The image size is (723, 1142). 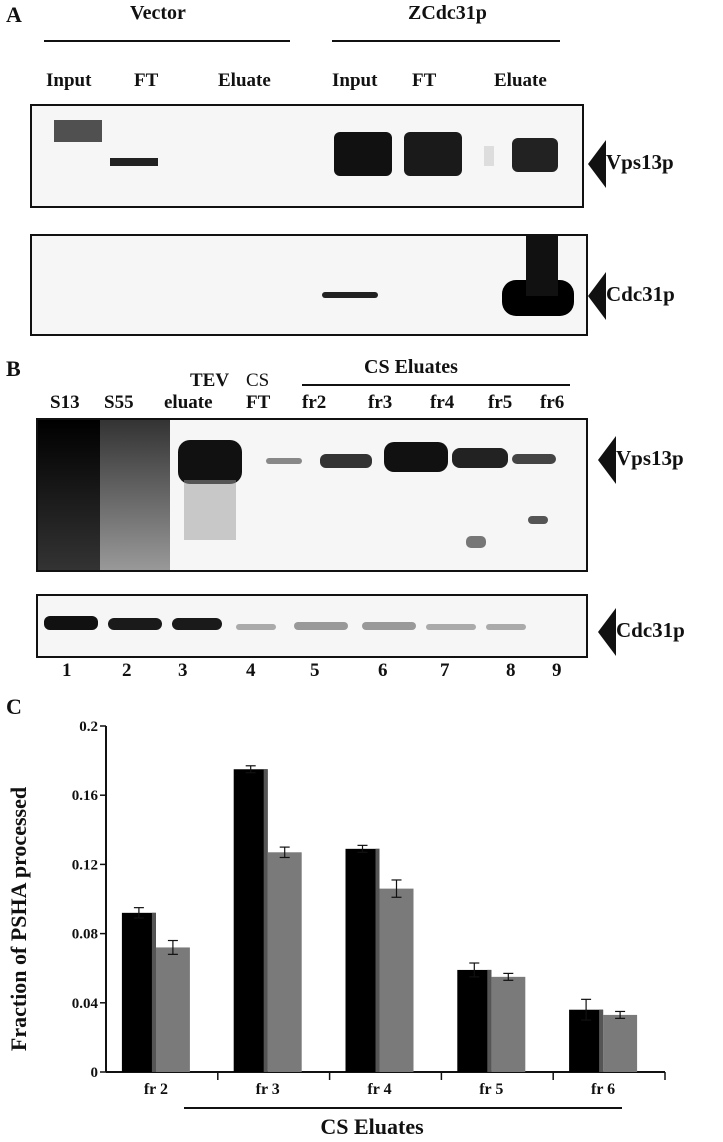 I want to click on lane-label: CS, so click(x=258, y=380).